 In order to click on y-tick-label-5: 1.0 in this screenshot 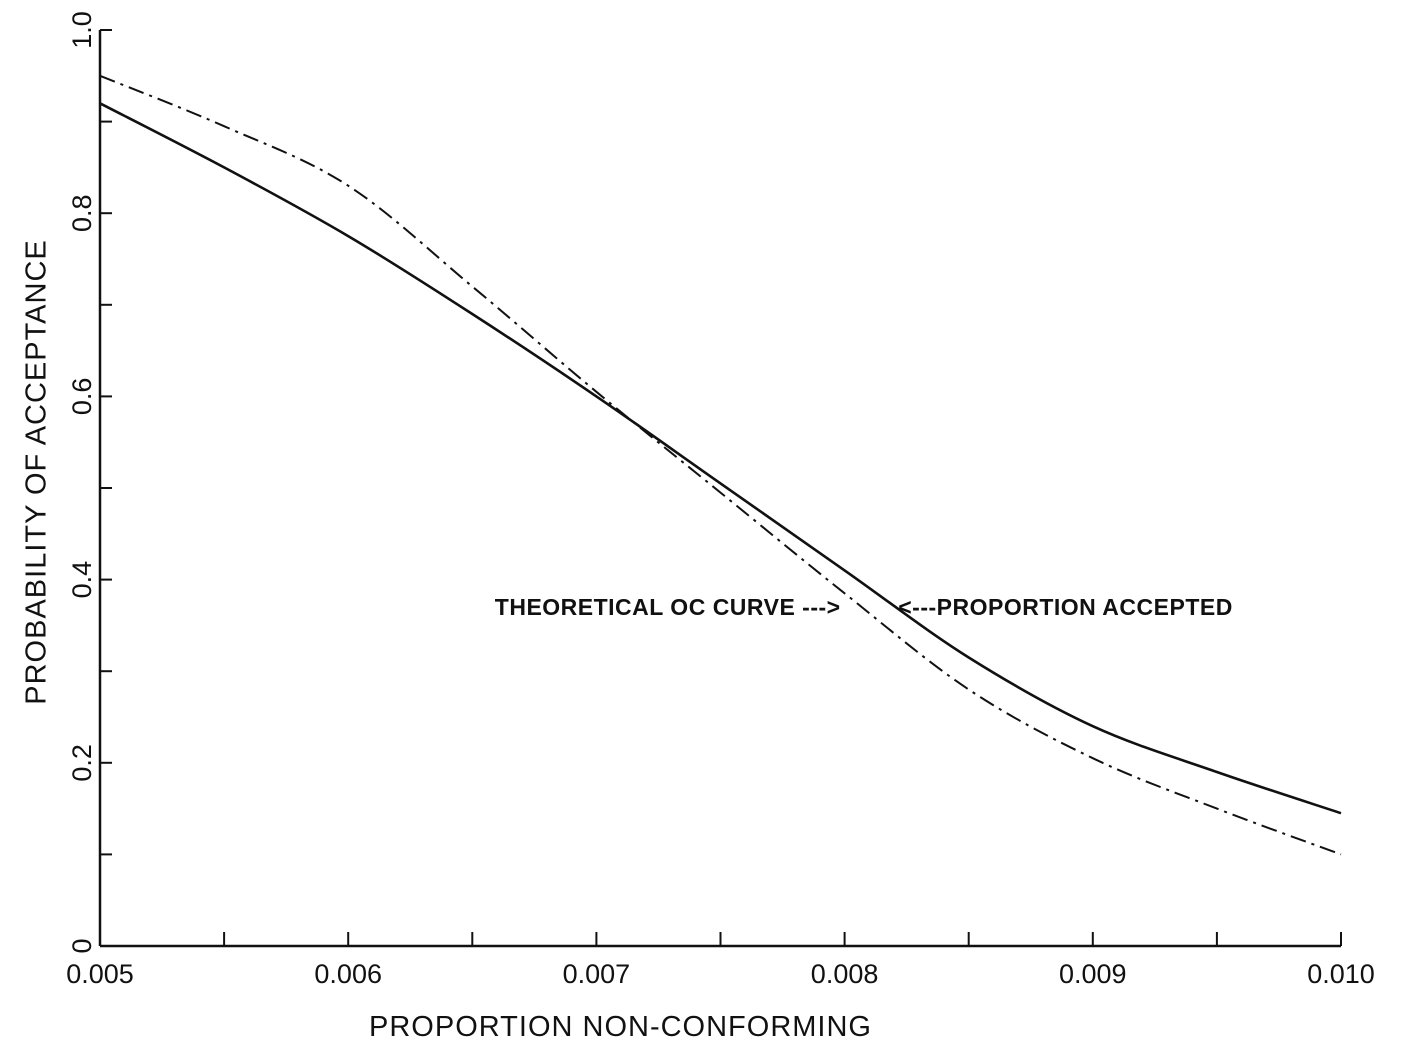, I will do `click(82, 30)`.